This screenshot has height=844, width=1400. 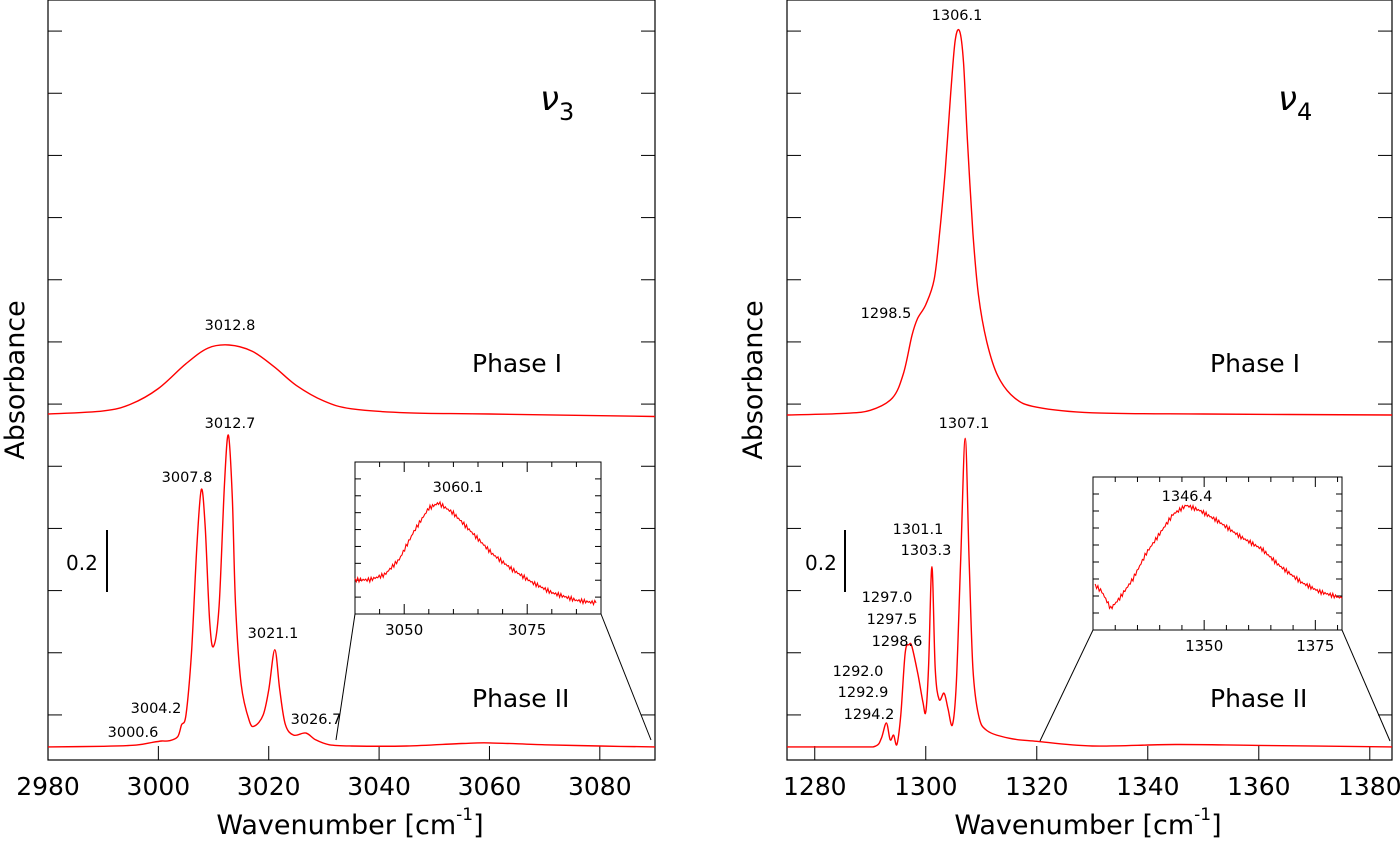 What do you see at coordinates (1204, 646) in the screenshot?
I see `inset-x-tick-label: 1350` at bounding box center [1204, 646].